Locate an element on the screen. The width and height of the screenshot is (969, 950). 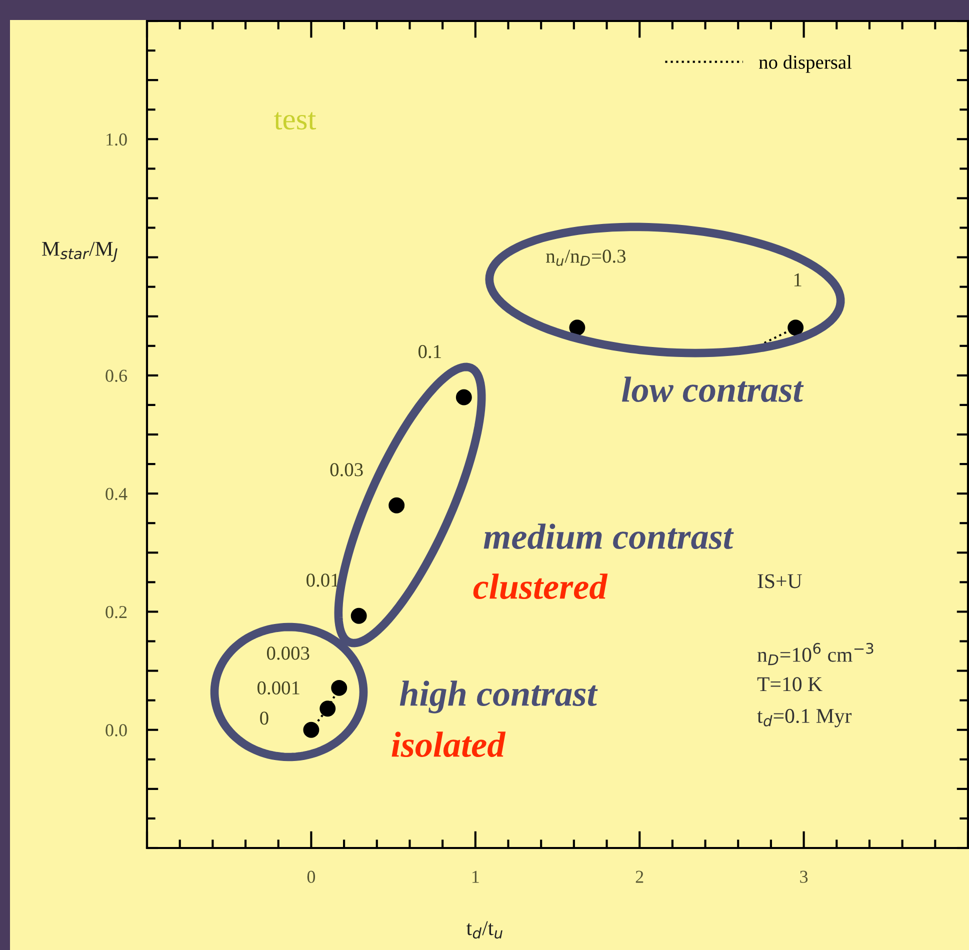
annotation: medium contrast is located at coordinates (609, 537).